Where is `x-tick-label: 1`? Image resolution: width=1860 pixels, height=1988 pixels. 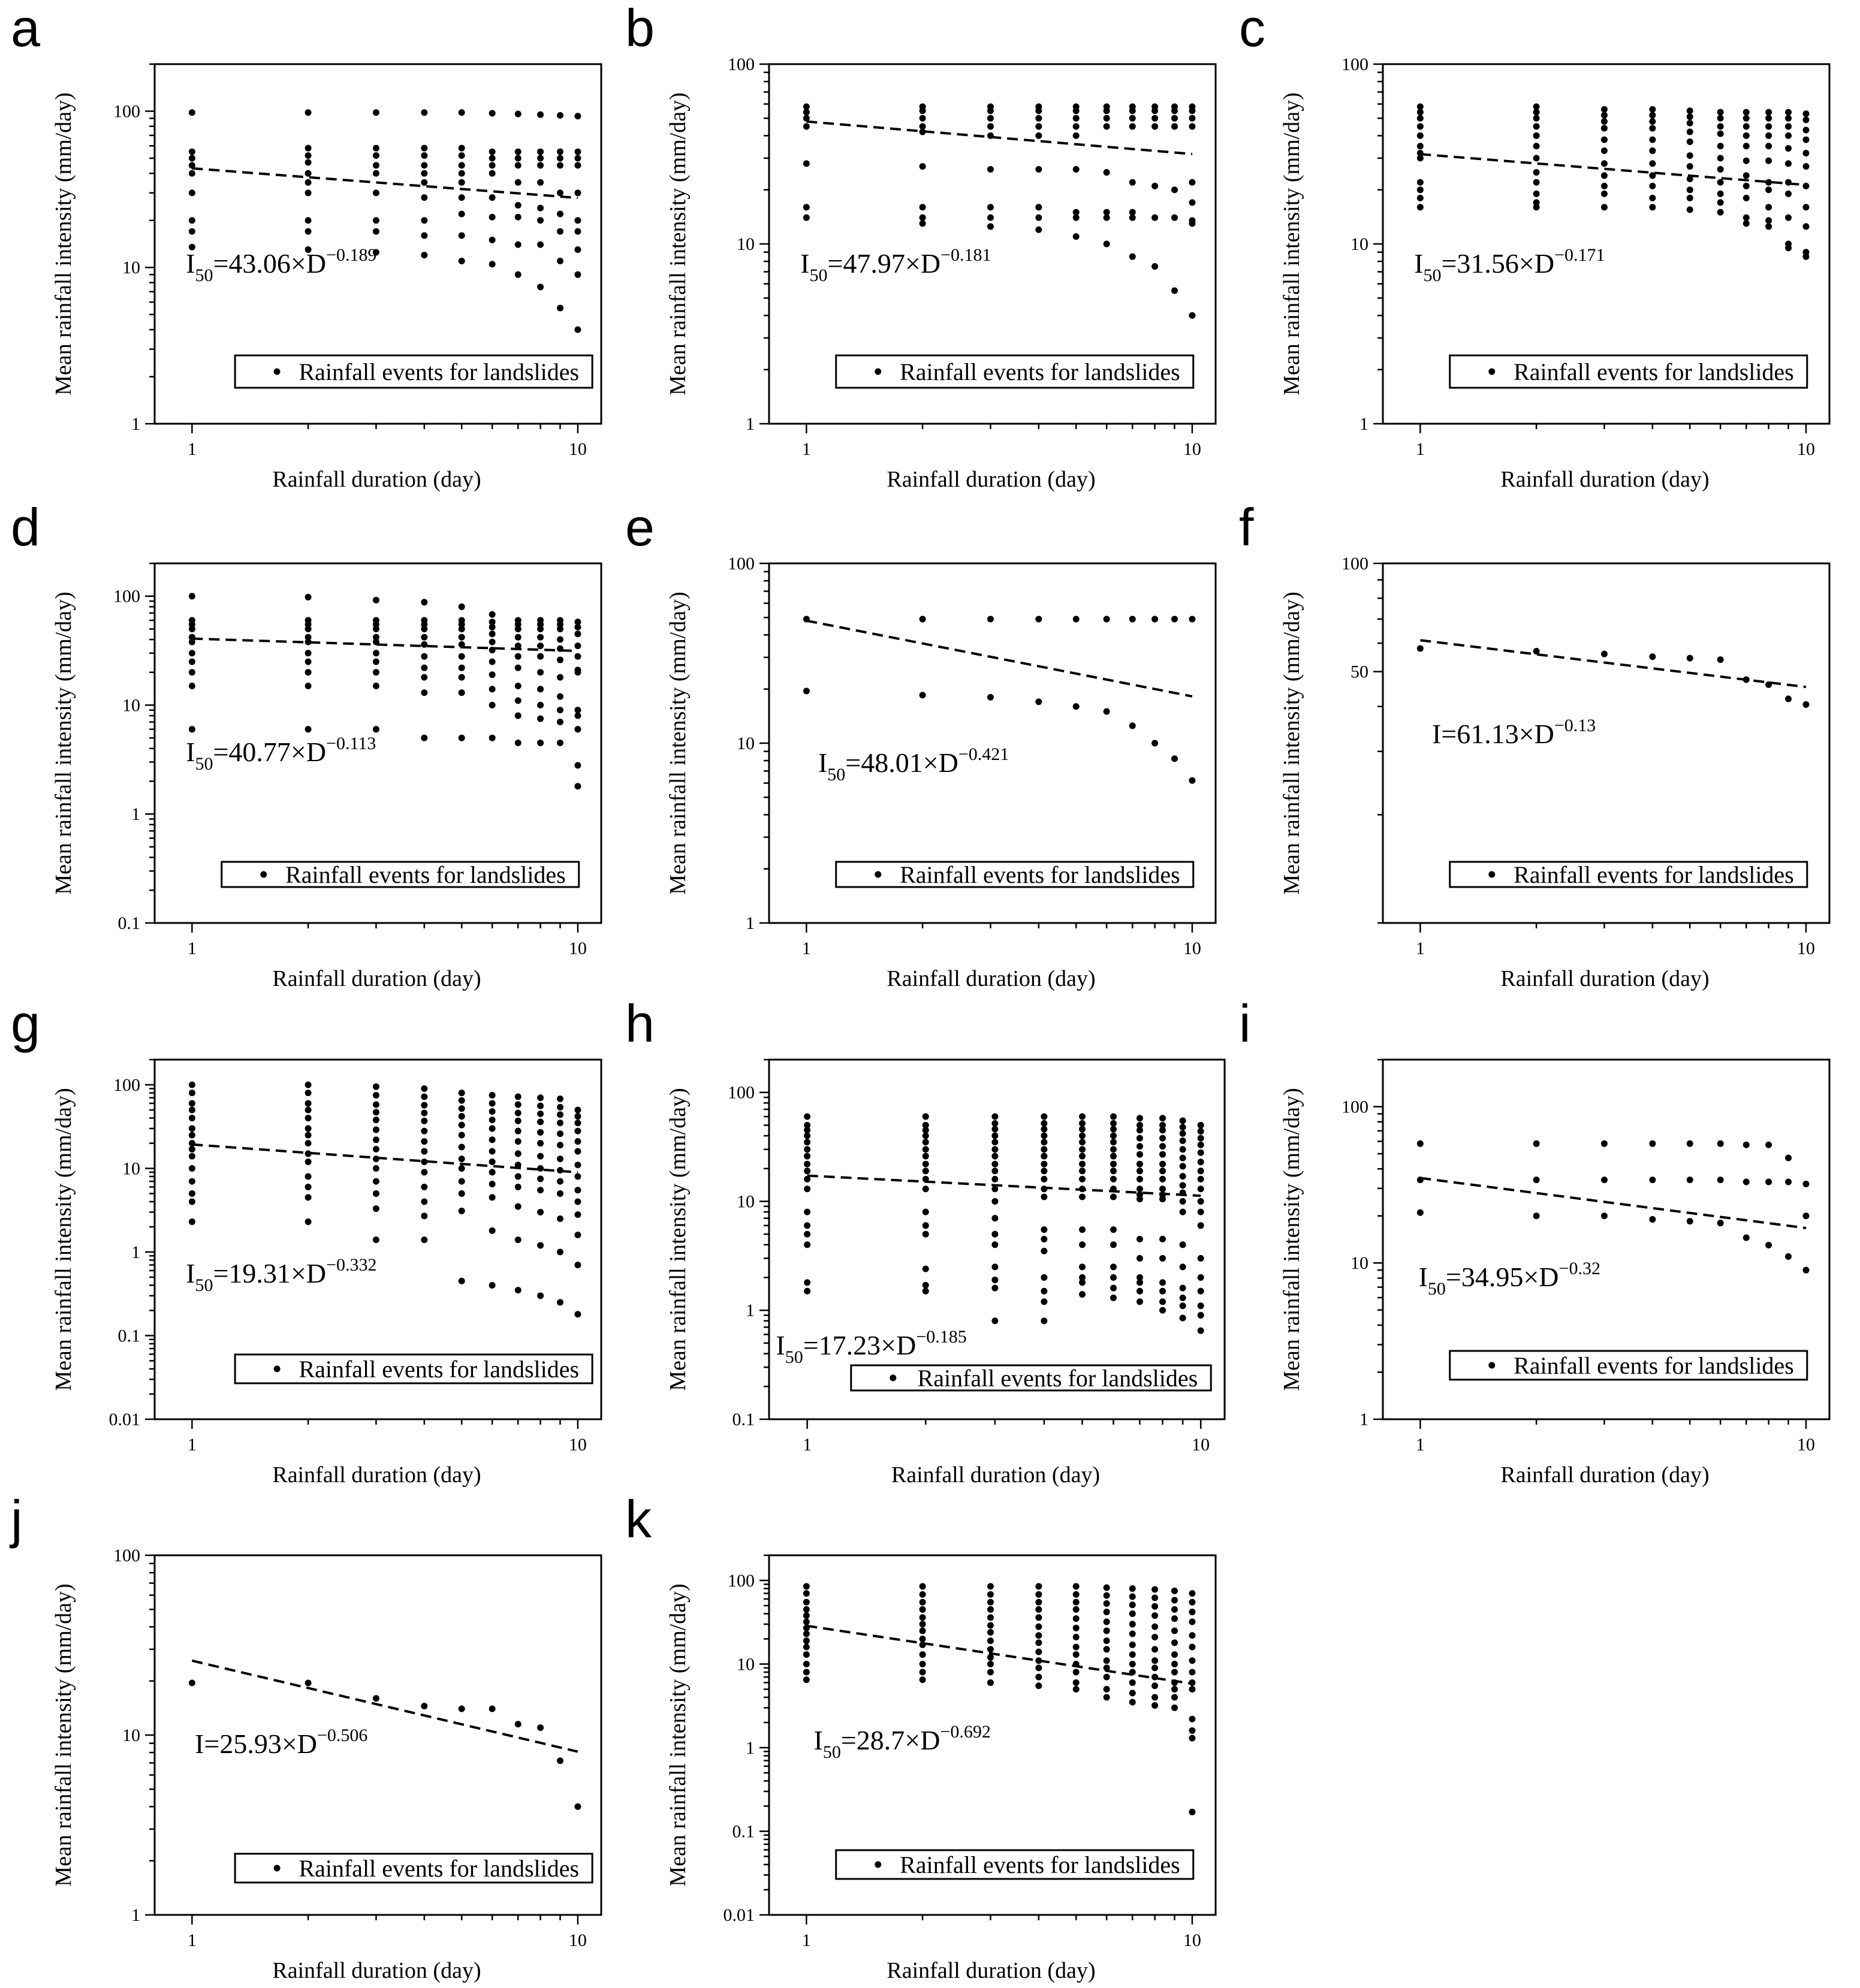
x-tick-label: 1 is located at coordinates (807, 1445).